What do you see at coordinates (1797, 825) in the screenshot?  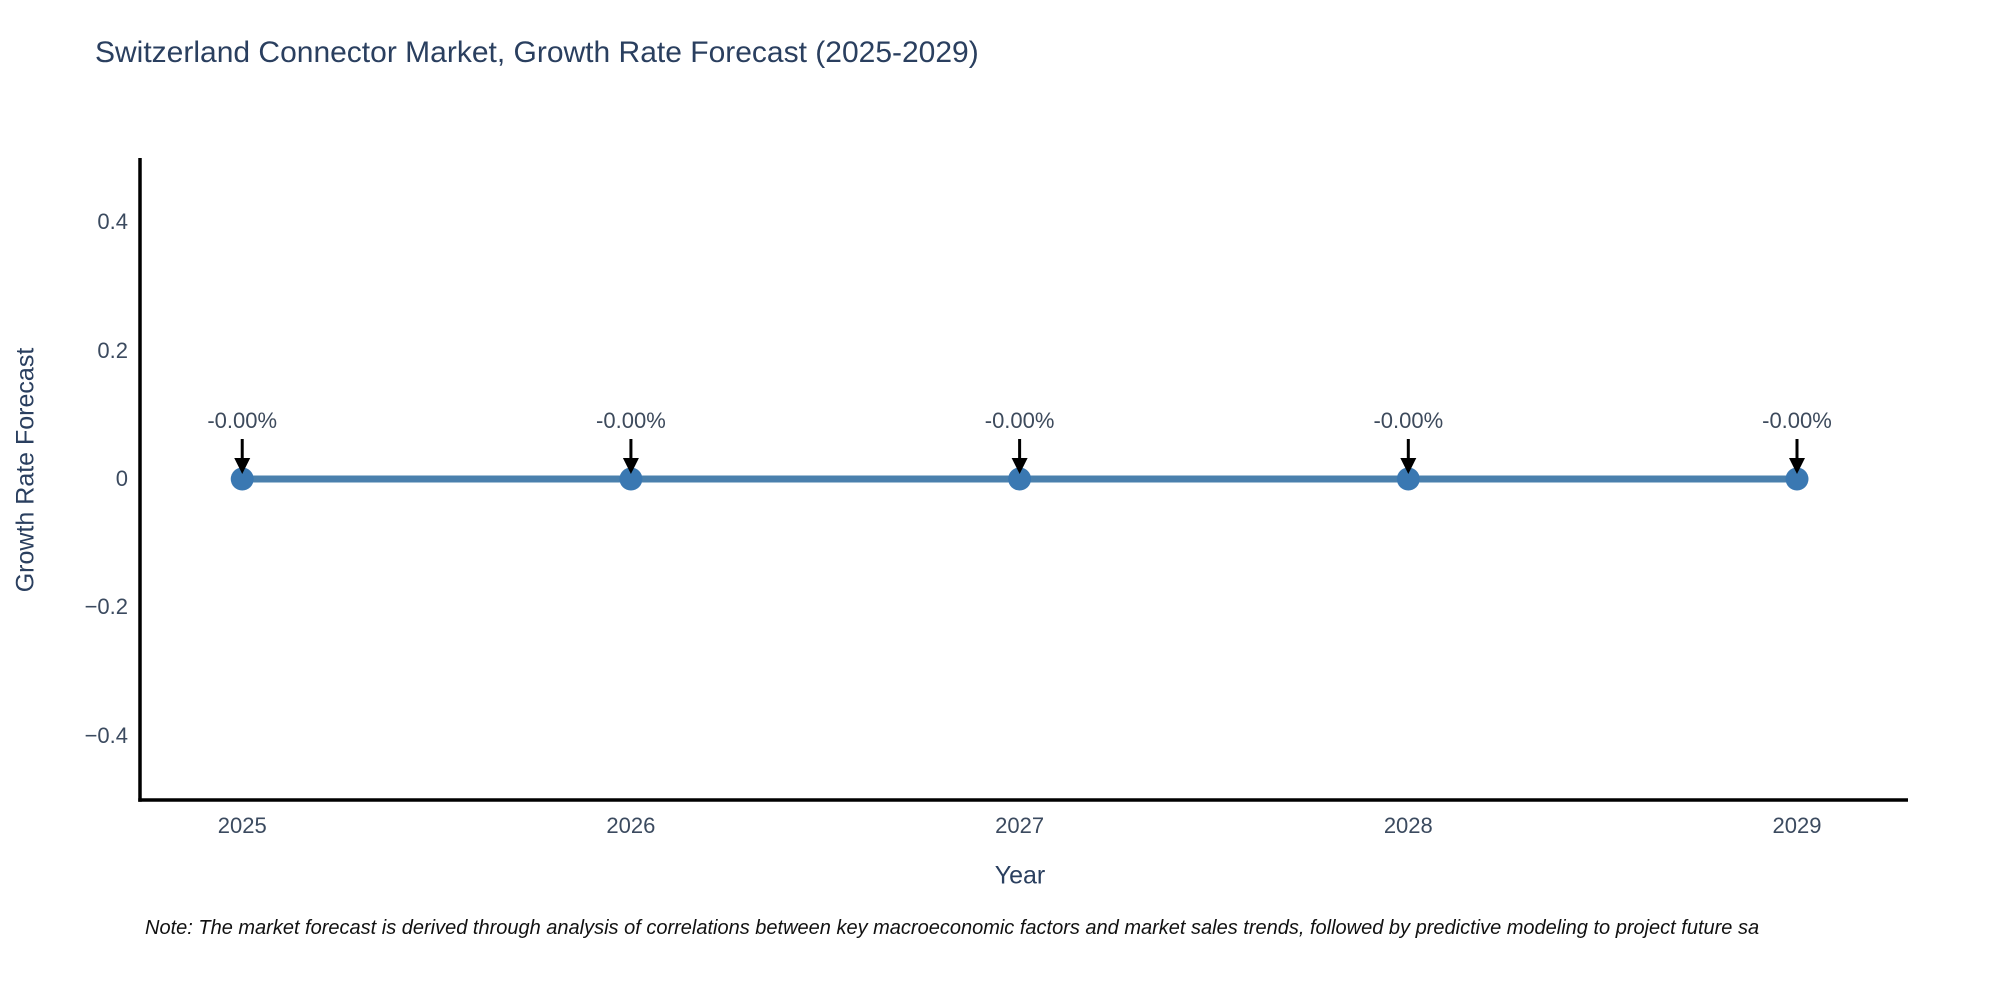 I see `x-tick-label: 2029` at bounding box center [1797, 825].